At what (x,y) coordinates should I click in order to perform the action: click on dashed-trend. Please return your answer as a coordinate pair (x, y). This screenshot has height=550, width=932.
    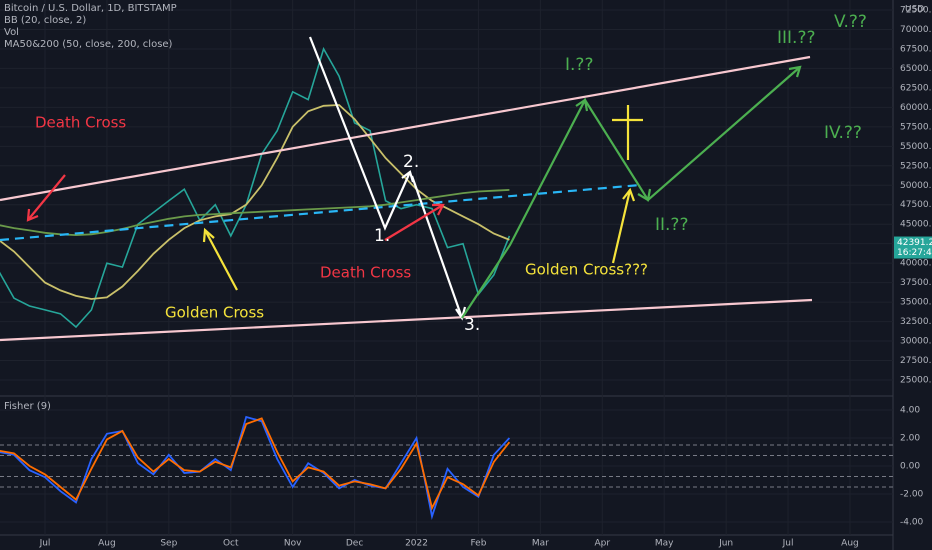
    Looking at the image, I should click on (320, 212).